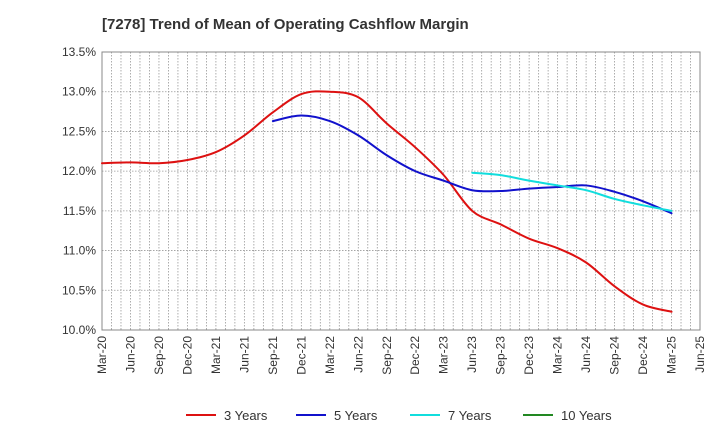 The width and height of the screenshot is (720, 440). I want to click on y-tick-label: 13.0%, so click(79, 92).